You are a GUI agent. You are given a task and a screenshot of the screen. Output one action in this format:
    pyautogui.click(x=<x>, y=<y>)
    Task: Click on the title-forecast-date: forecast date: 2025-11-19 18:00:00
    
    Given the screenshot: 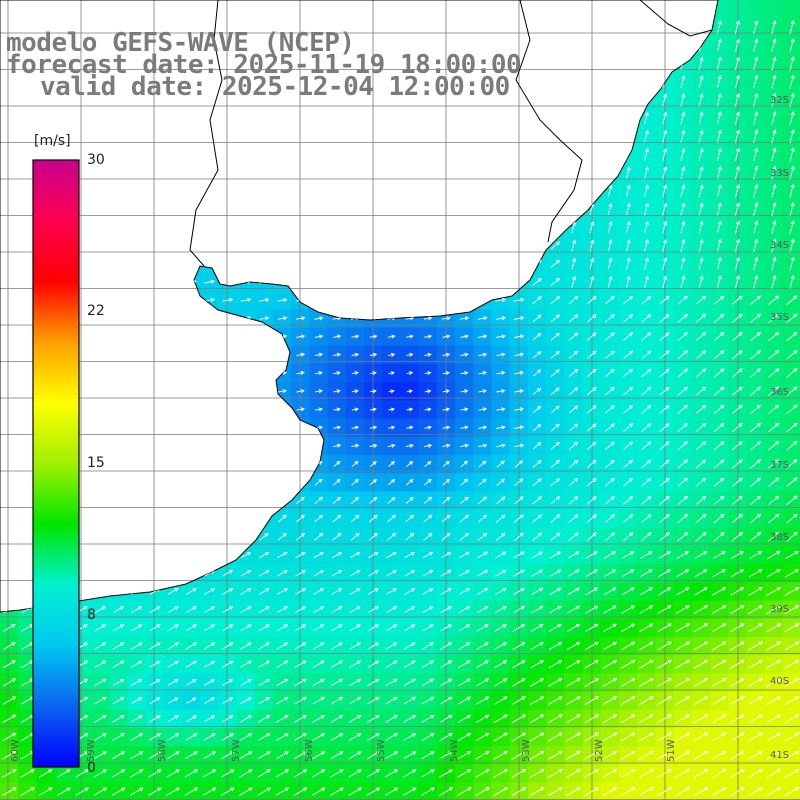 What is the action you would take?
    pyautogui.click(x=264, y=65)
    